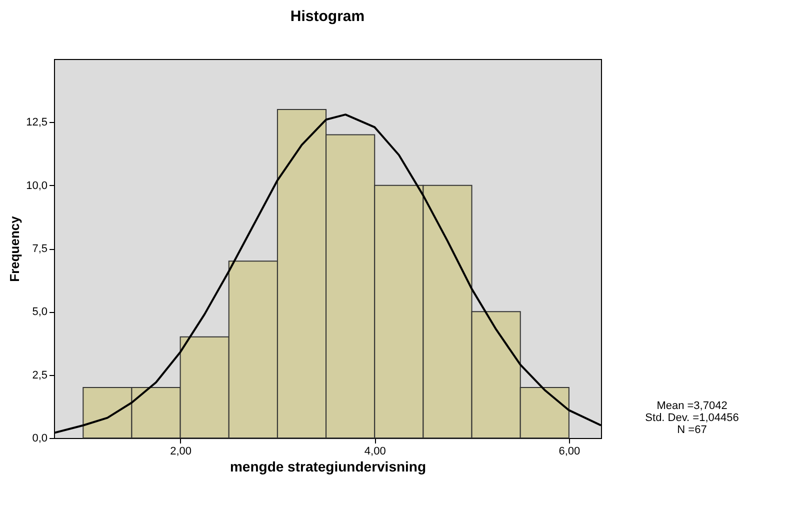 The image size is (801, 524). Describe the element at coordinates (40, 375) in the screenshot. I see `y-tick-label: 2,5` at that location.